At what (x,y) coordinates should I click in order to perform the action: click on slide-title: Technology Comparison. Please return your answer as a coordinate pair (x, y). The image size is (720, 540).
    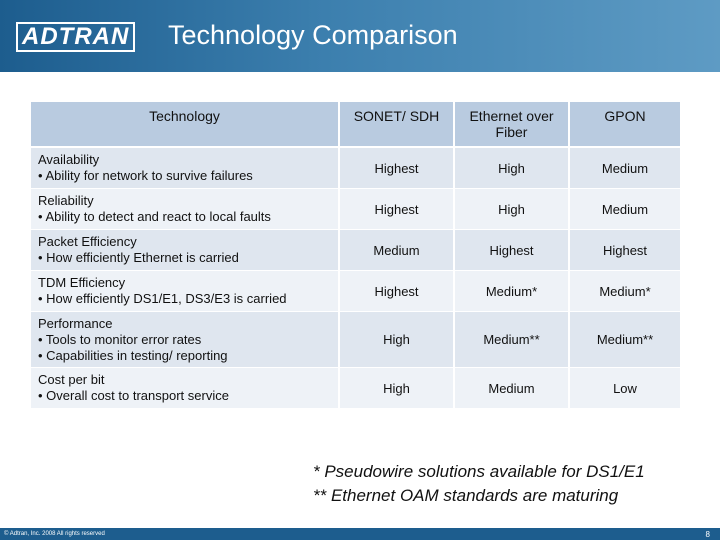
    Looking at the image, I should click on (313, 35).